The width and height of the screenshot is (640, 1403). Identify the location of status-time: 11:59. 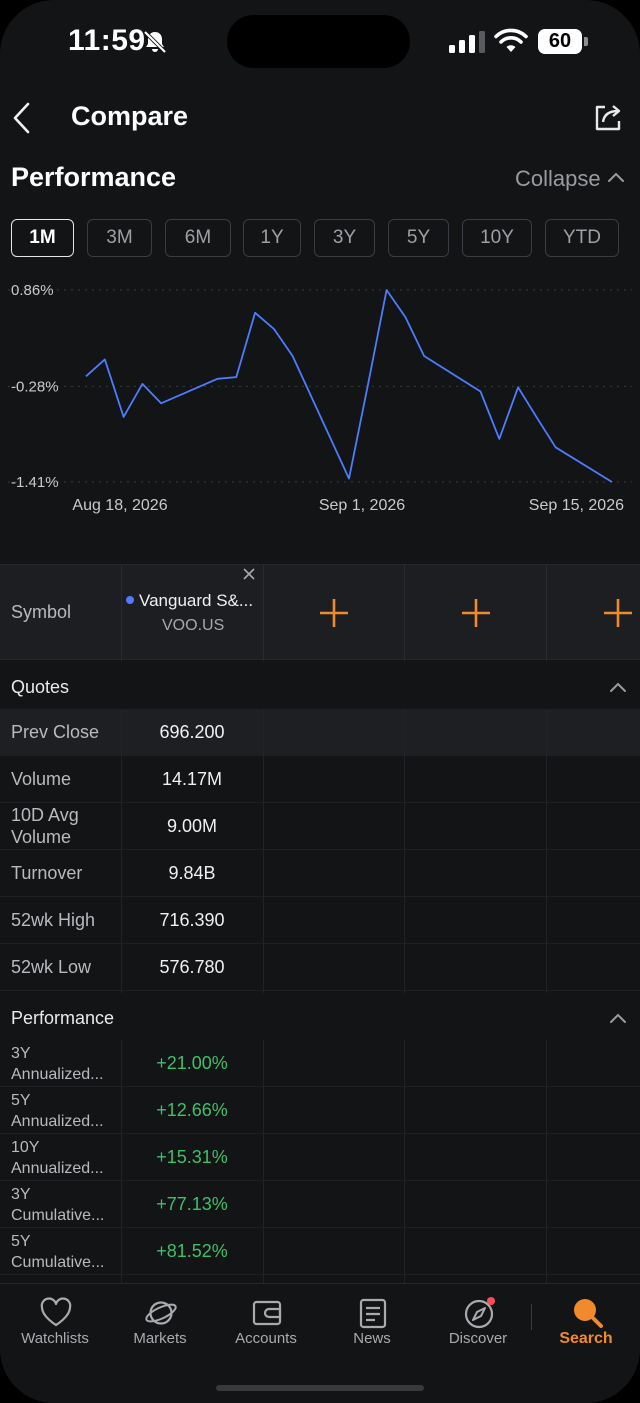
(107, 40).